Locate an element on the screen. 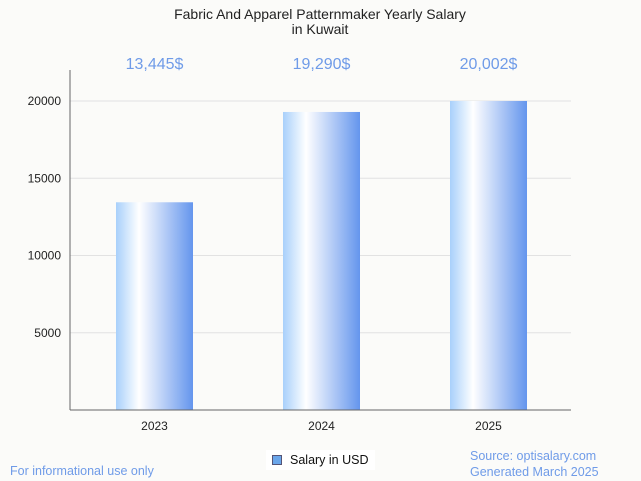 This screenshot has height=481, width=641. chart-title-line-2: in Kuwait is located at coordinates (320, 29).